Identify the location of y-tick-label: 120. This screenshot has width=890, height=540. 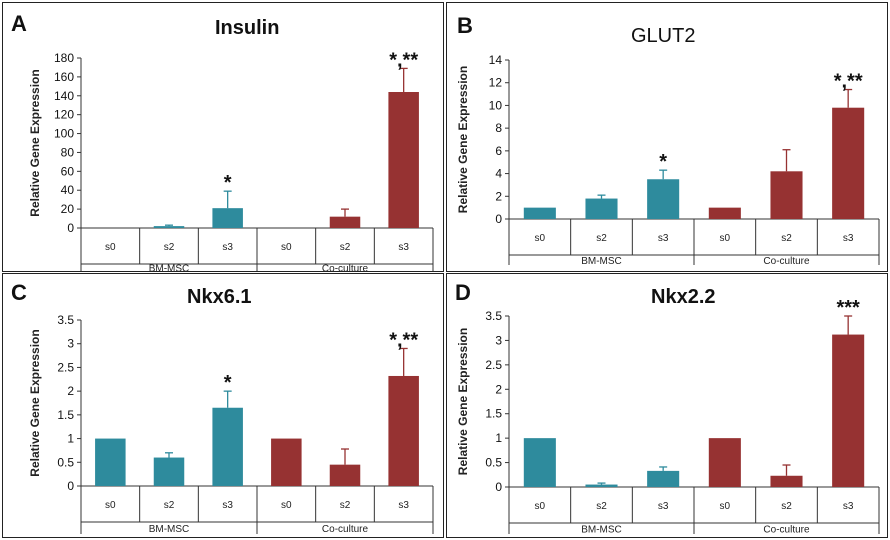
(64, 115).